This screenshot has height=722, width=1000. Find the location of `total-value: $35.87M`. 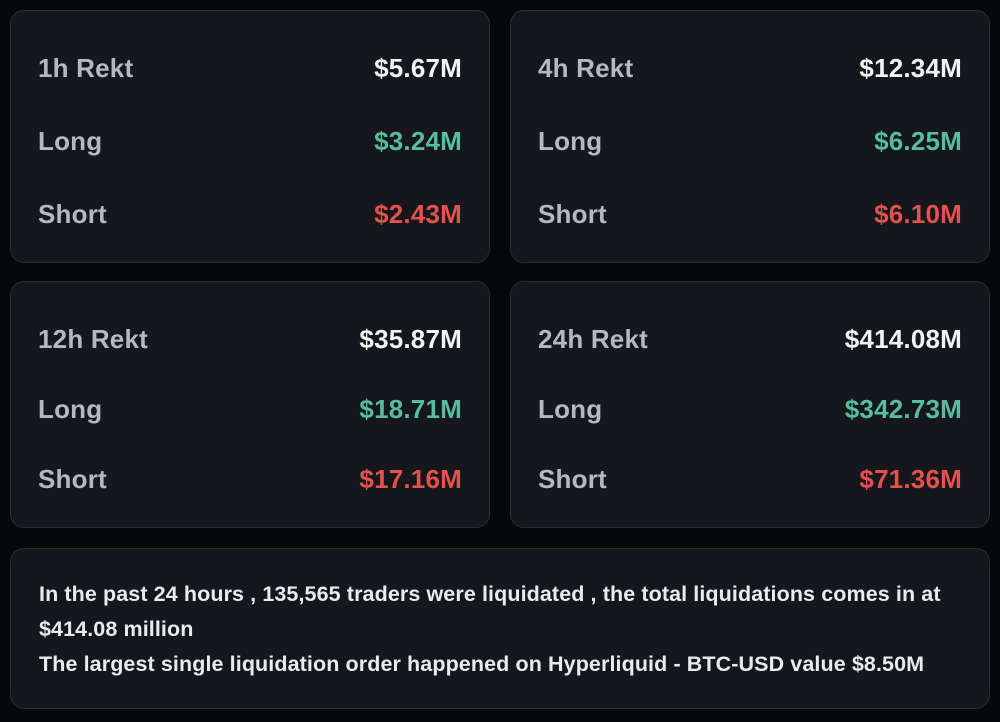

total-value: $35.87M is located at coordinates (410, 339).